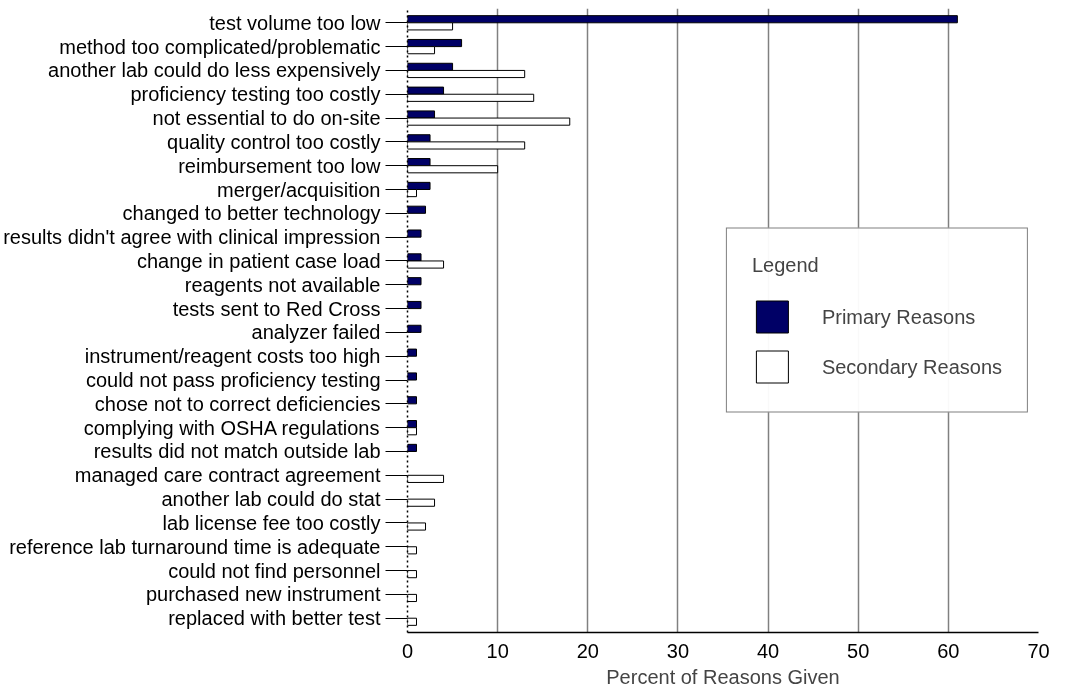 Image resolution: width=1071 pixels, height=699 pixels. I want to click on legend-title: Legend, so click(785, 265).